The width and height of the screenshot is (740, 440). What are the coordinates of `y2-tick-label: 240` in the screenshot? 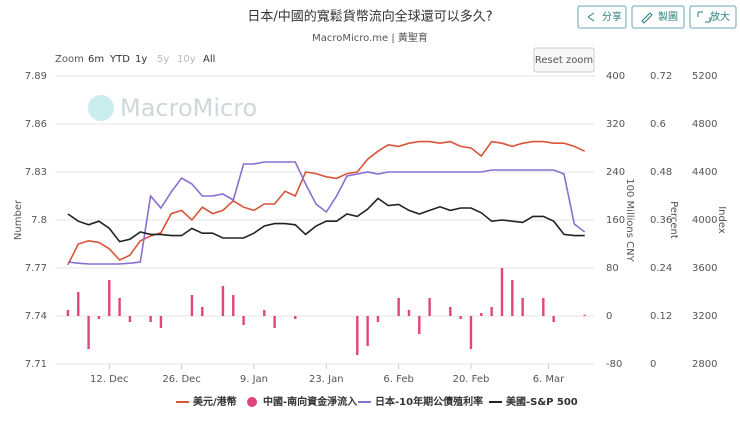 It's located at (615, 172).